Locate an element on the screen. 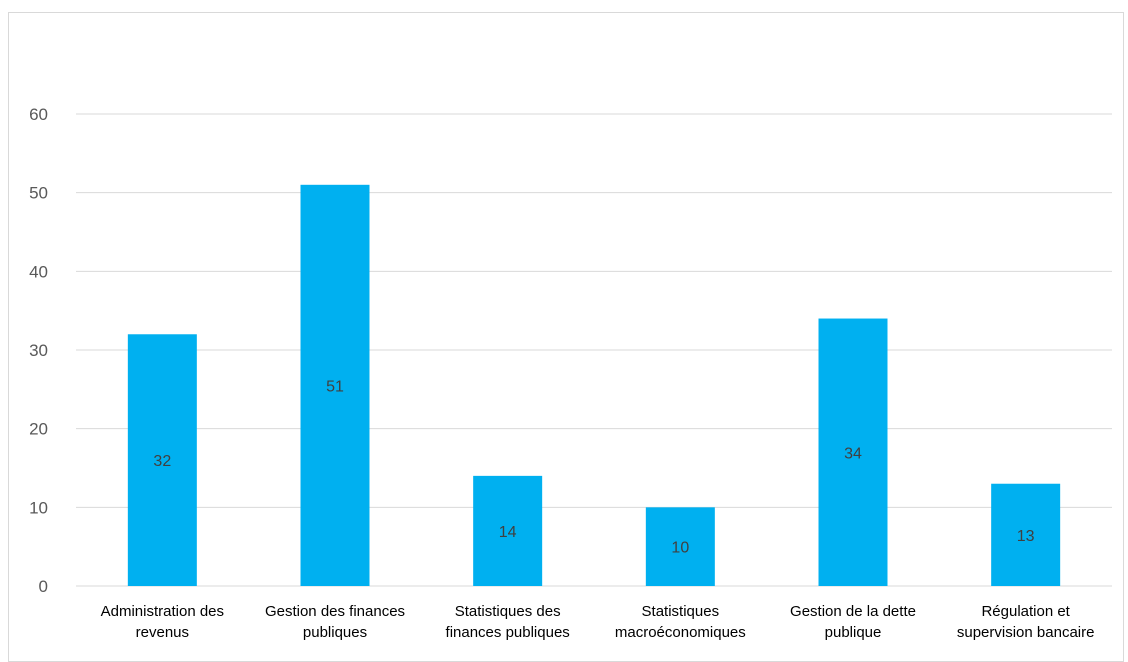 This screenshot has width=1128, height=662. x-category-label: finances publiques is located at coordinates (508, 632).